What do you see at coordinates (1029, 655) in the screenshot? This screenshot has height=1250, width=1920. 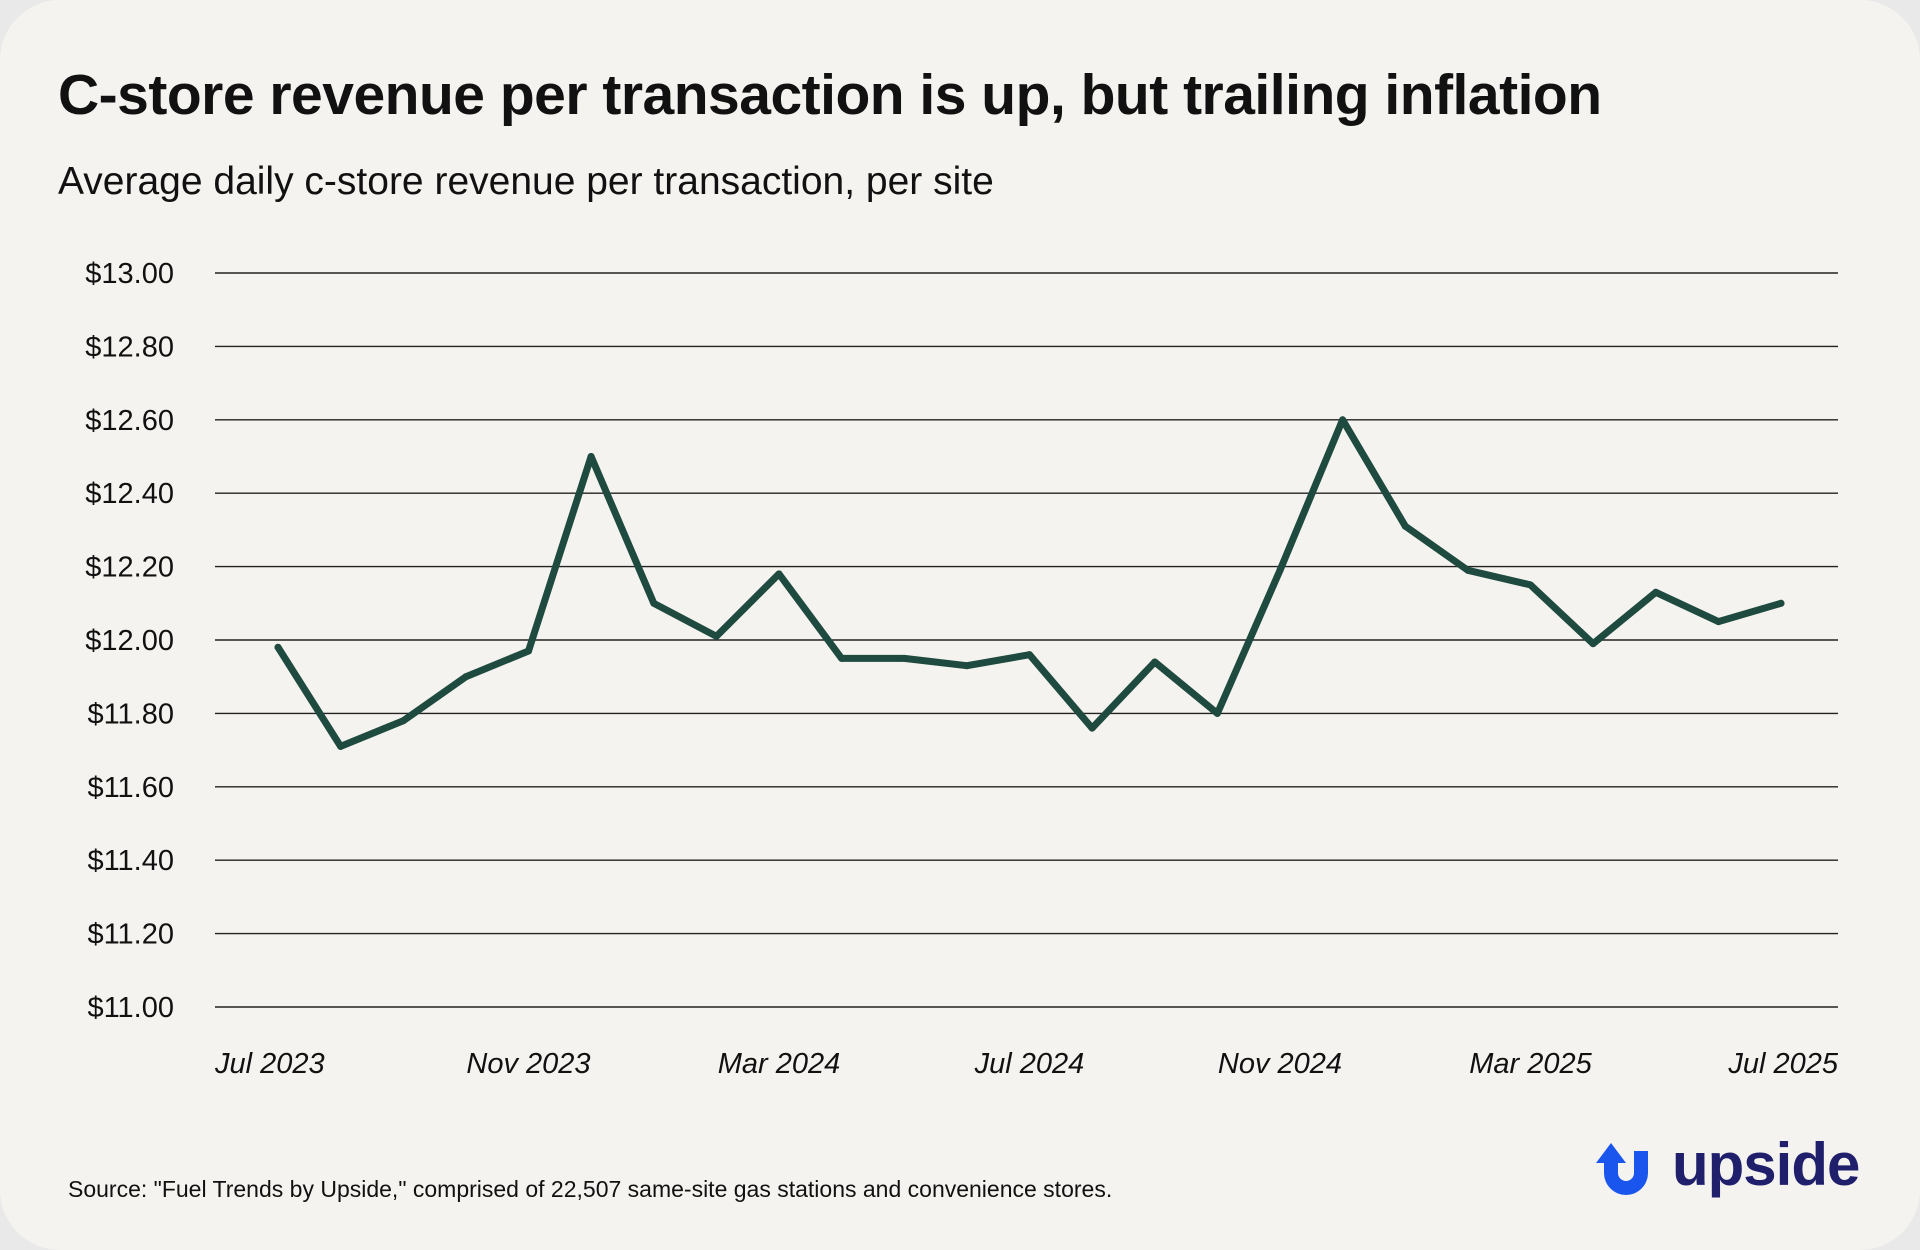 I see `data-point: Jul 2024` at bounding box center [1029, 655].